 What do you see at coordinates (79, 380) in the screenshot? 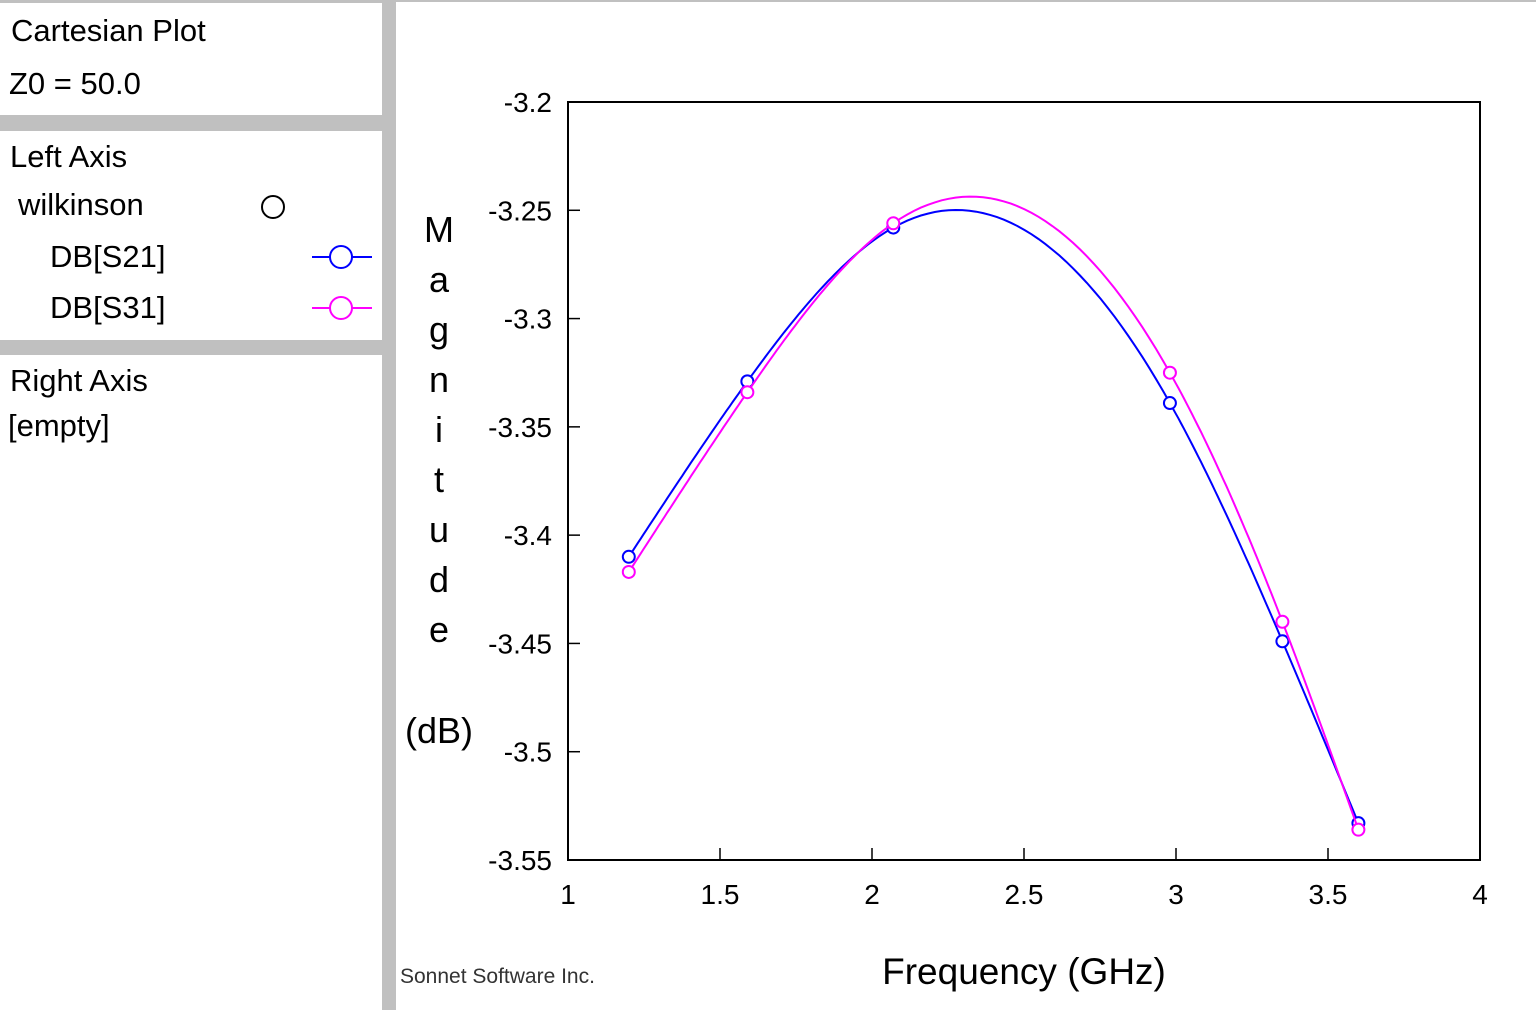
I see `right-axis-heading: Right Axis` at bounding box center [79, 380].